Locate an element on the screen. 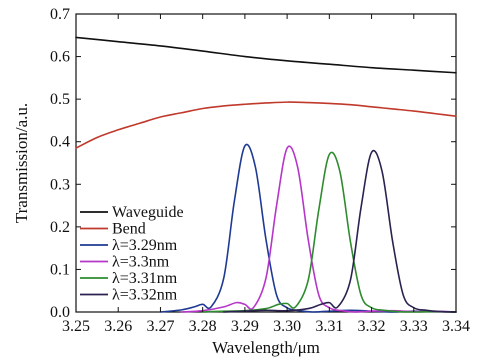 This screenshot has height=362, width=477. y-tick-label: 0.1 is located at coordinates (60, 269).